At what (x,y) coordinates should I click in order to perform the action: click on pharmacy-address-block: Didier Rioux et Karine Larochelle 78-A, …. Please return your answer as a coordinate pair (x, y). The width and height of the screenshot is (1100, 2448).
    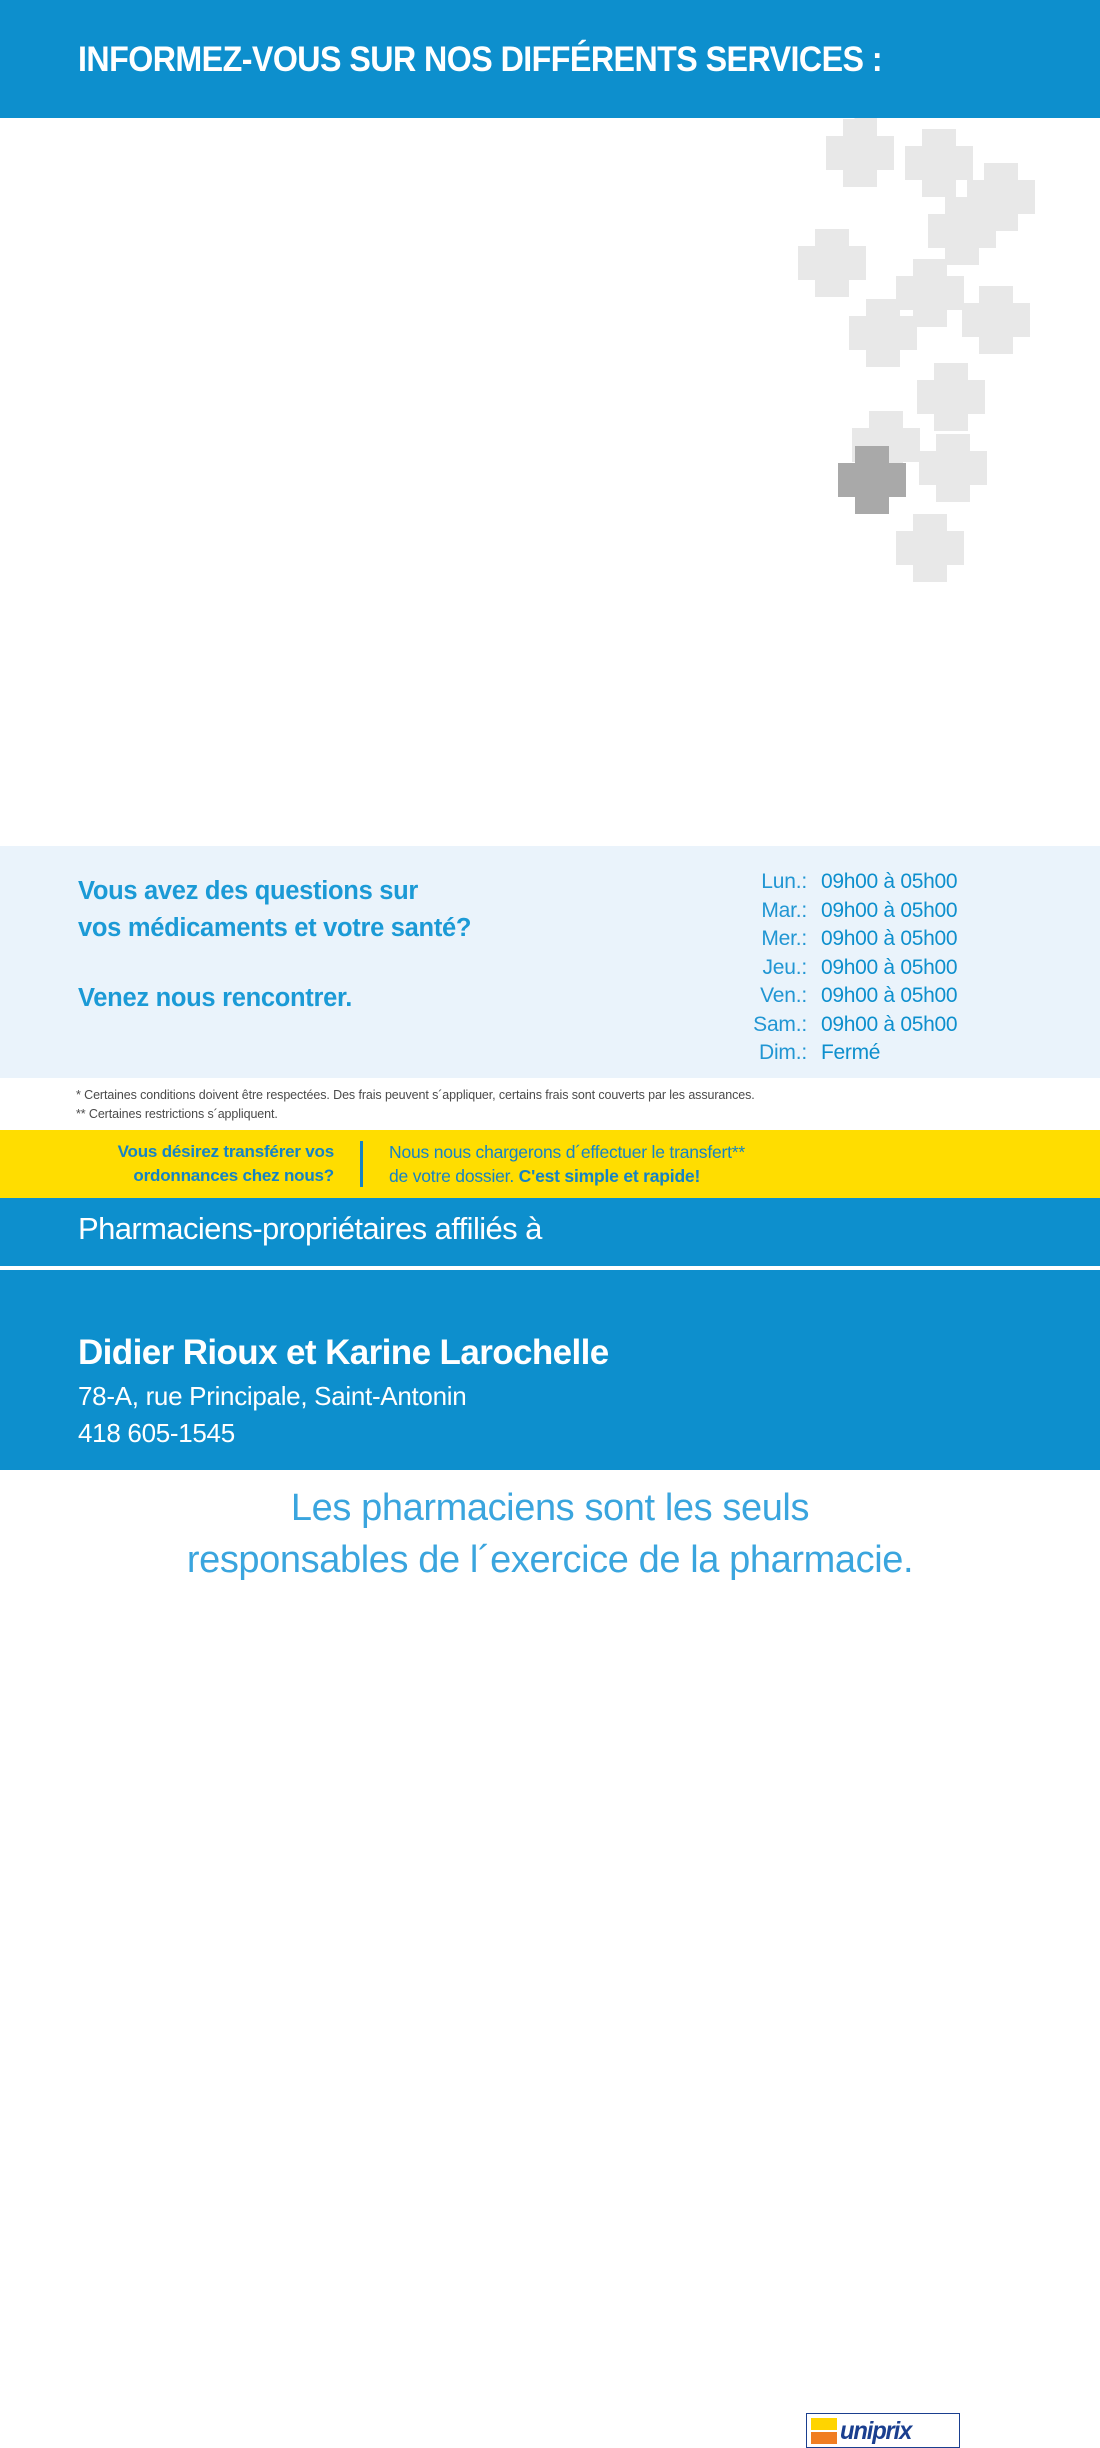
    Looking at the image, I should click on (550, 1370).